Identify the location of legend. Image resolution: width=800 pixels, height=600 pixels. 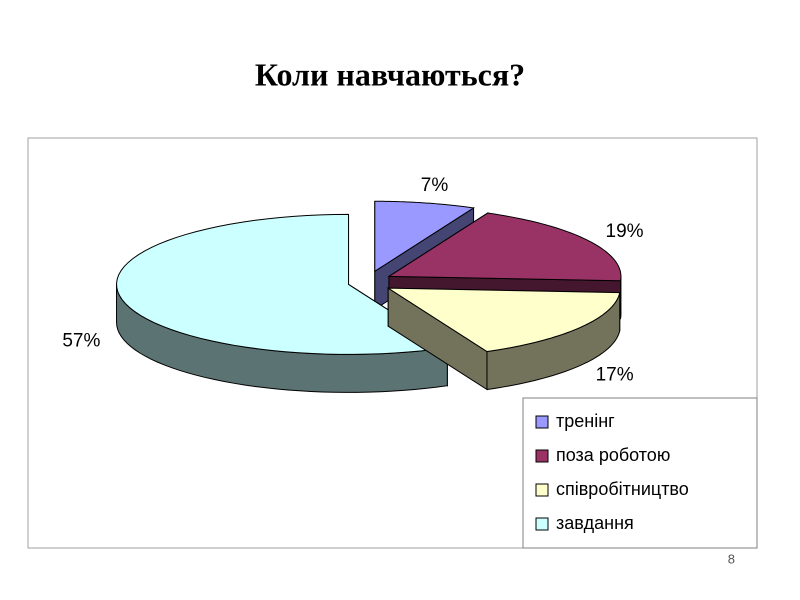
(640, 473).